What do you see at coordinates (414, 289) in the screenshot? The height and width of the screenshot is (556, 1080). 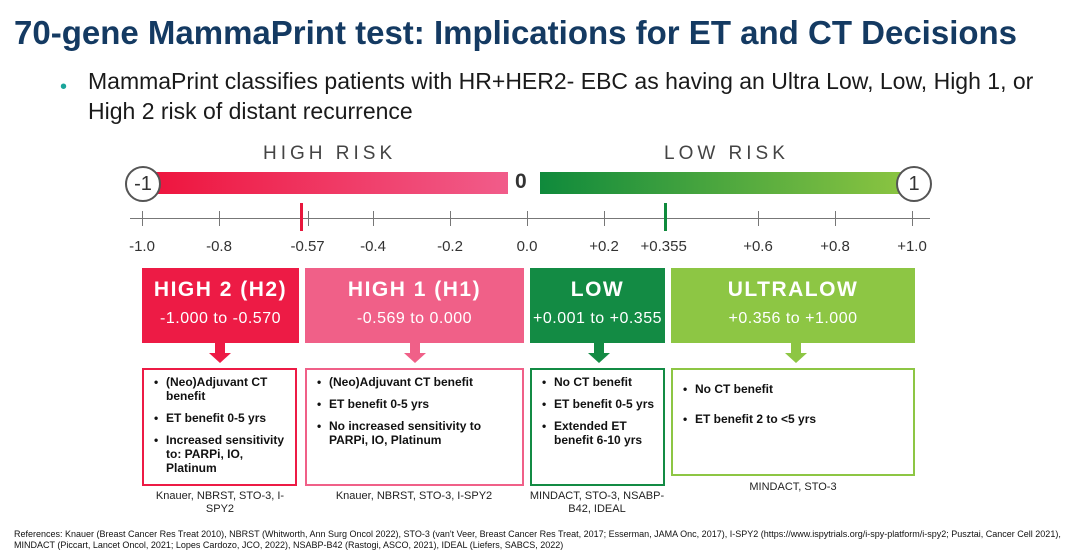 I see `category-name: HIGH 1 (H1)` at bounding box center [414, 289].